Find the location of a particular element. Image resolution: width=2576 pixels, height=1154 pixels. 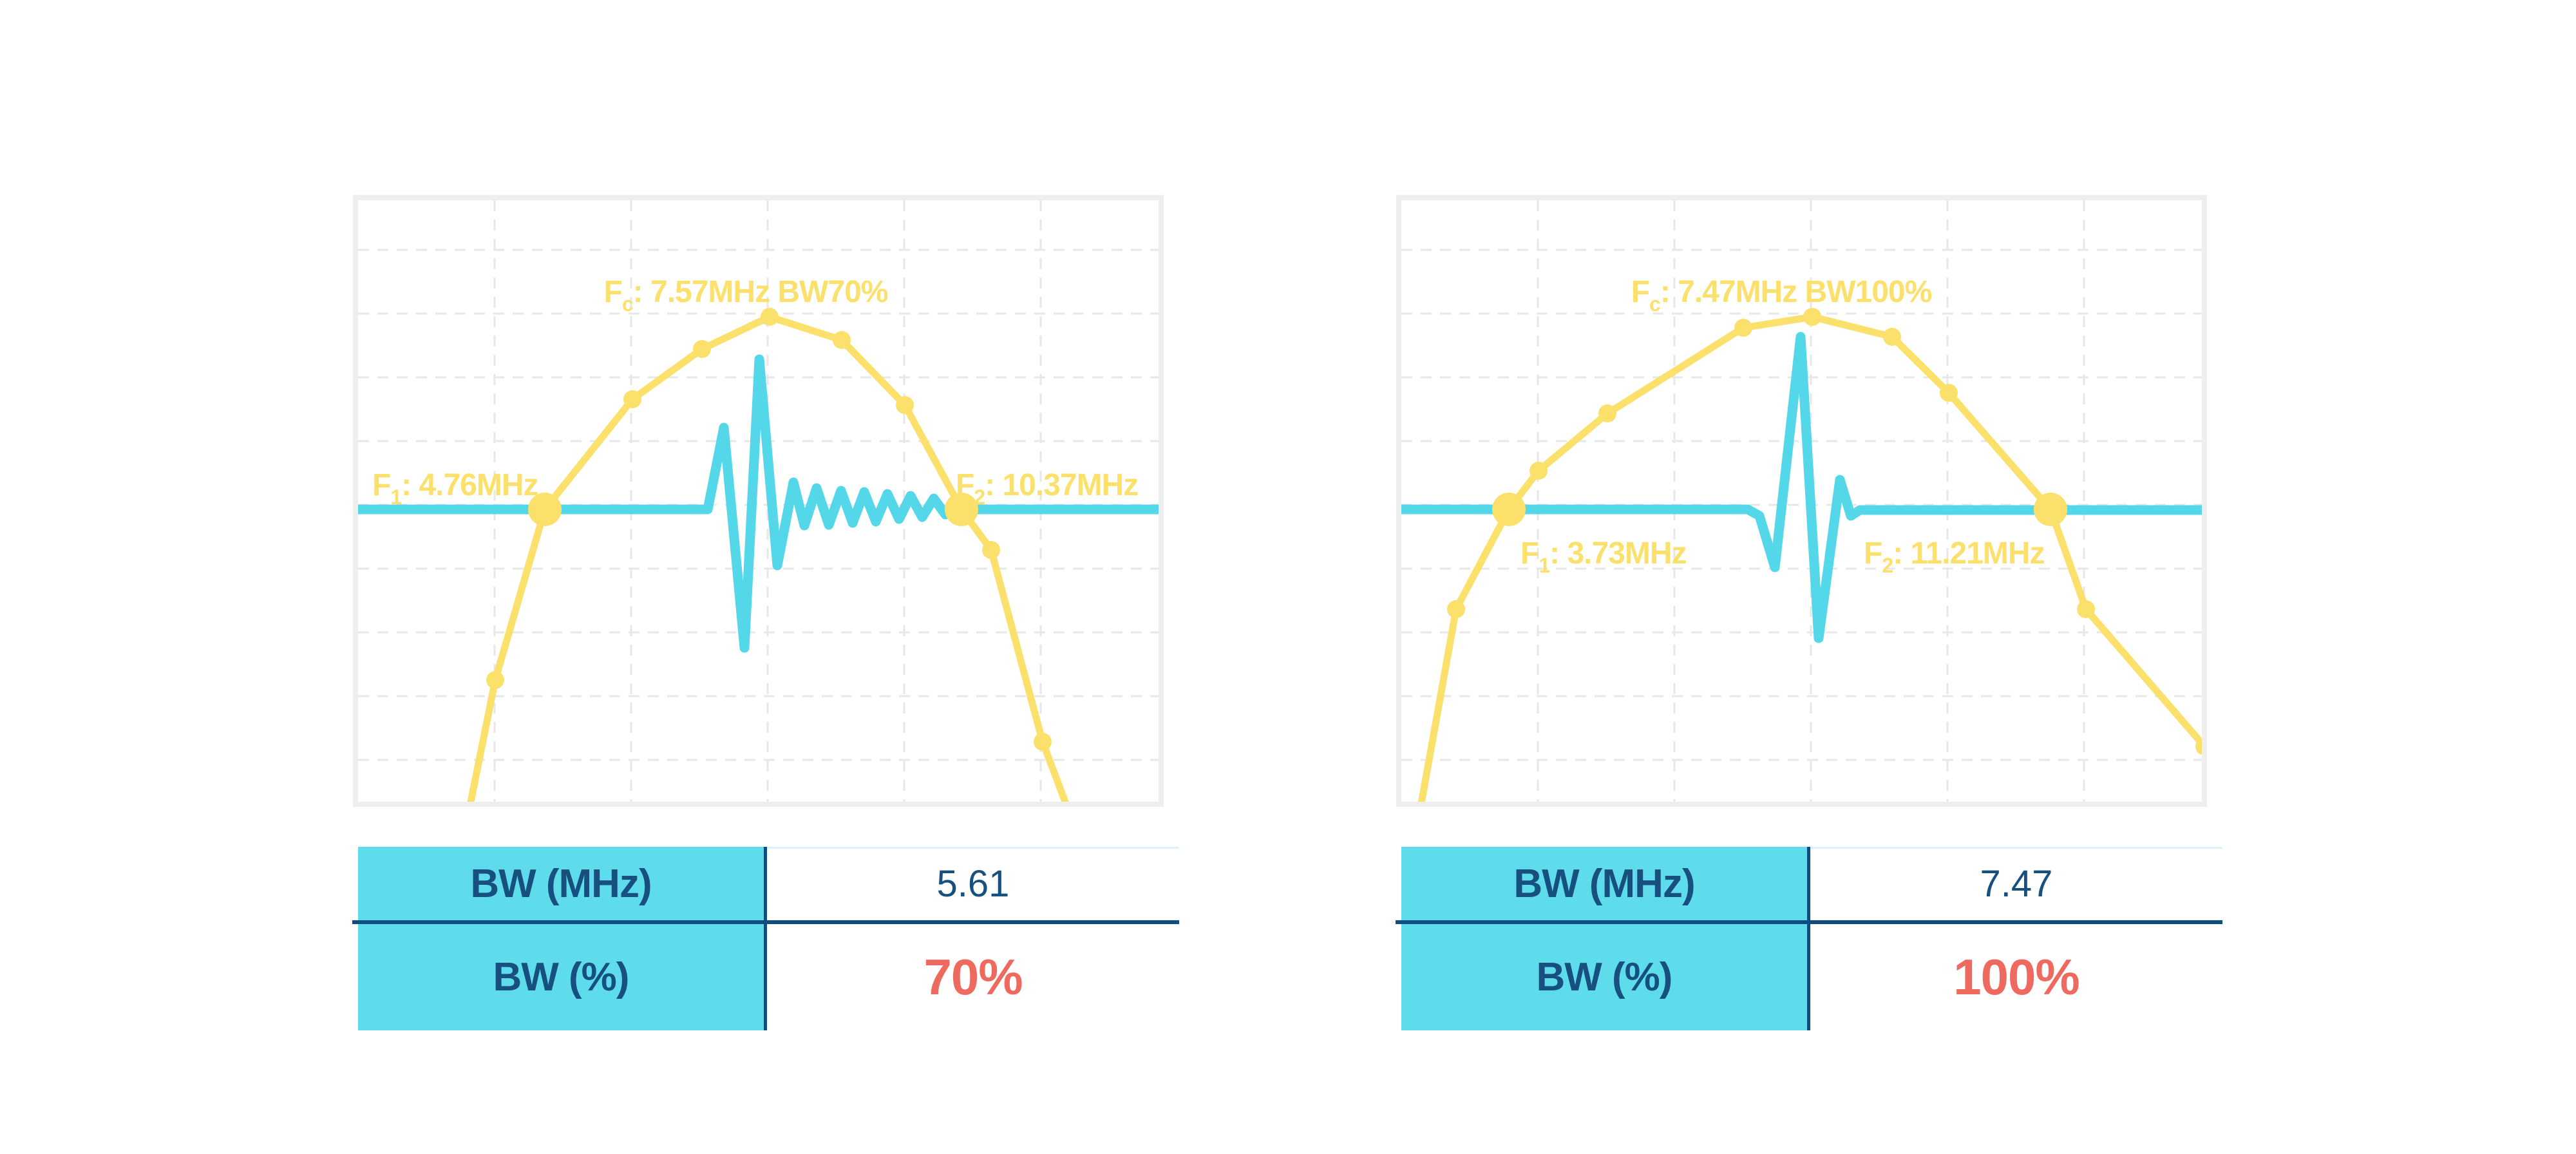

bw-pct-value-cell: 100% is located at coordinates (2016, 977).